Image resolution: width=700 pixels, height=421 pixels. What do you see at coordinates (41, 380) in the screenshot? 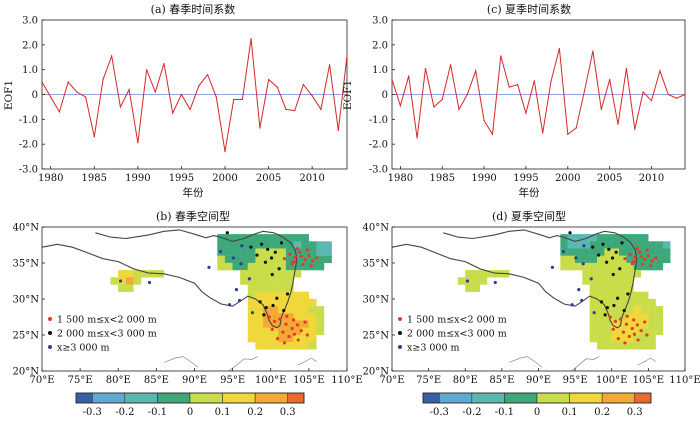
I see `panel-b-xtick-label: 70°E` at bounding box center [41, 380].